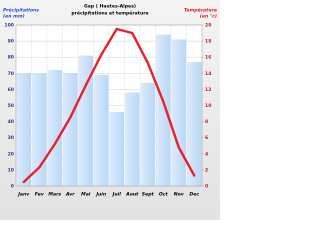 The height and width of the screenshot is (240, 320). Describe the element at coordinates (206, 154) in the screenshot. I see `y2-tick-label: 4` at that location.